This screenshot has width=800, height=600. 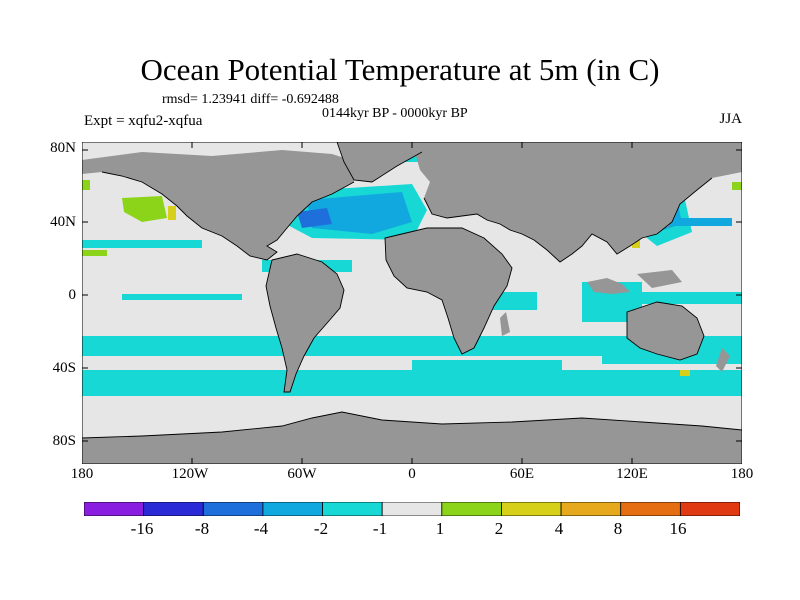 What do you see at coordinates (143, 121) in the screenshot?
I see `experiment-label: Expt = xqfu2-xqfua` at bounding box center [143, 121].